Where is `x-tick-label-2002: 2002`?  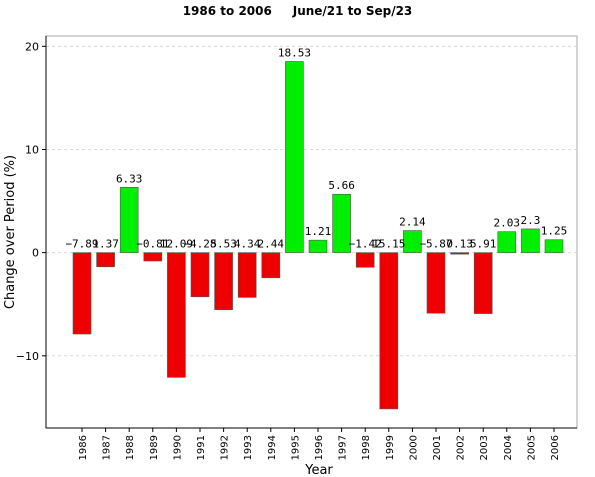
x-tick-label-2002: 2002 is located at coordinates (461, 447).